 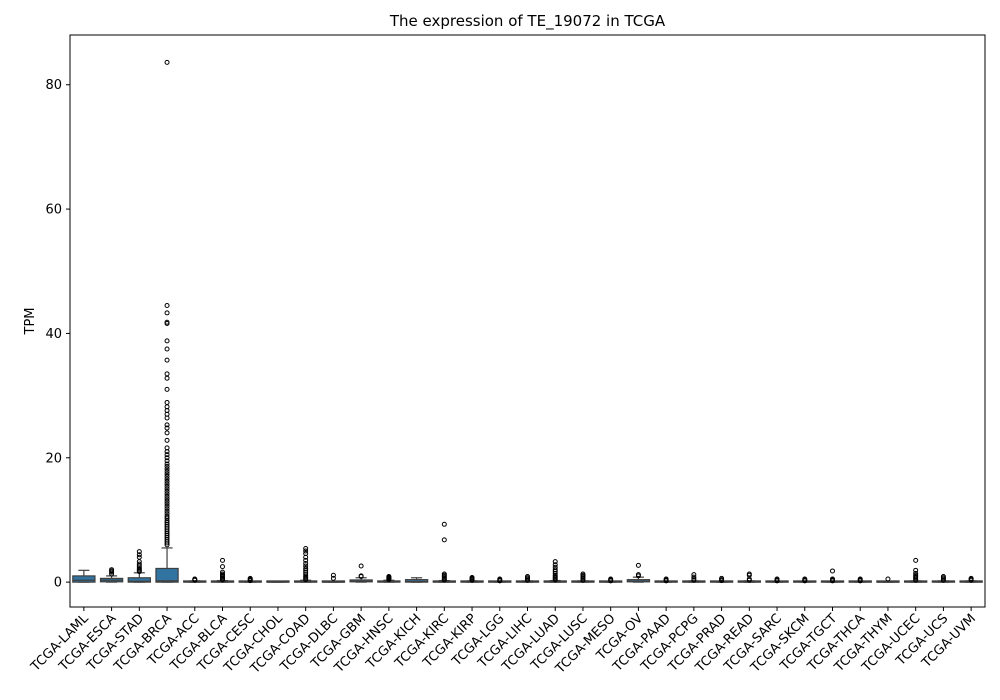 I want to click on y-tick-label: 20, so click(x=53, y=458).